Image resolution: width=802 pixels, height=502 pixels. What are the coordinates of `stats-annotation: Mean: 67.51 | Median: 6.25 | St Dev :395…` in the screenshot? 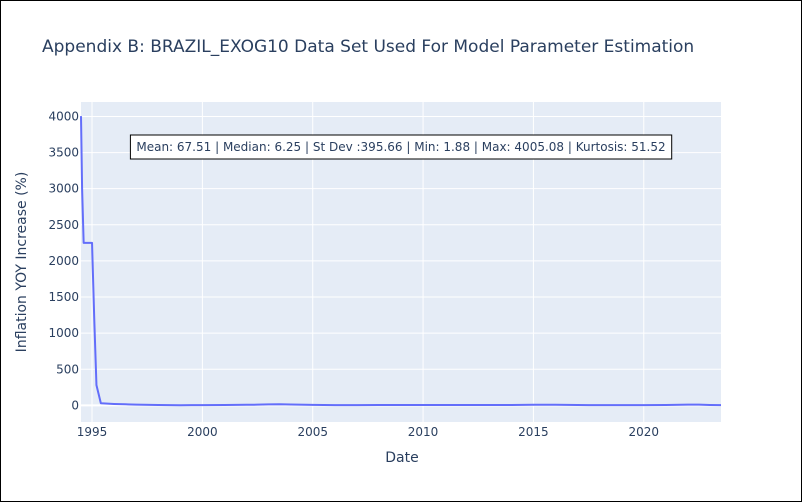 It's located at (401, 147).